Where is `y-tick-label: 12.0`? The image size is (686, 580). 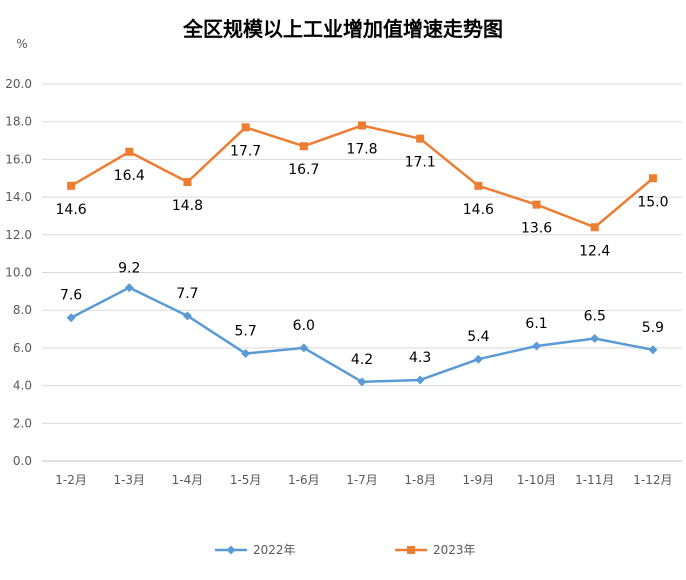
y-tick-label: 12.0 is located at coordinates (18, 235).